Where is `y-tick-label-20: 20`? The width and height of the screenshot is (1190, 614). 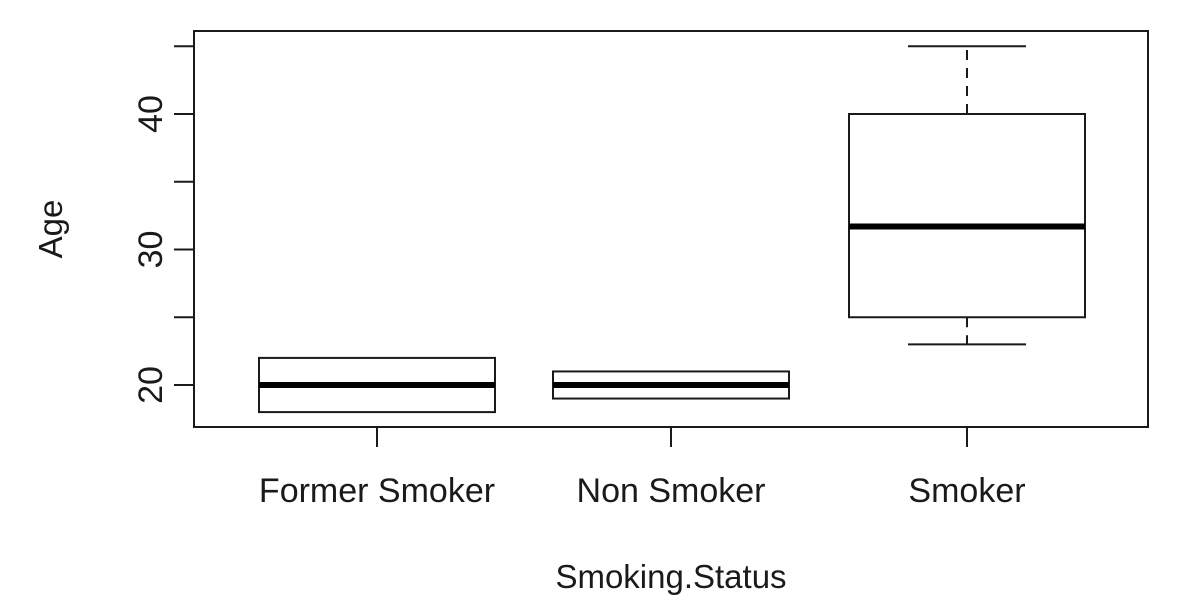 y-tick-label-20: 20 is located at coordinates (151, 385).